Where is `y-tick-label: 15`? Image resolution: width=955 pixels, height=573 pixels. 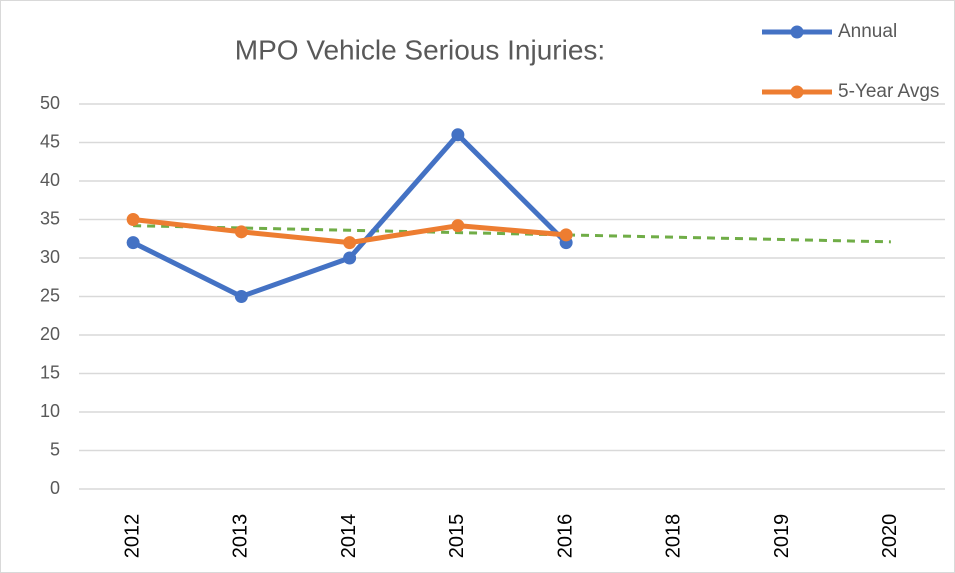
y-tick-label: 15 is located at coordinates (50, 372).